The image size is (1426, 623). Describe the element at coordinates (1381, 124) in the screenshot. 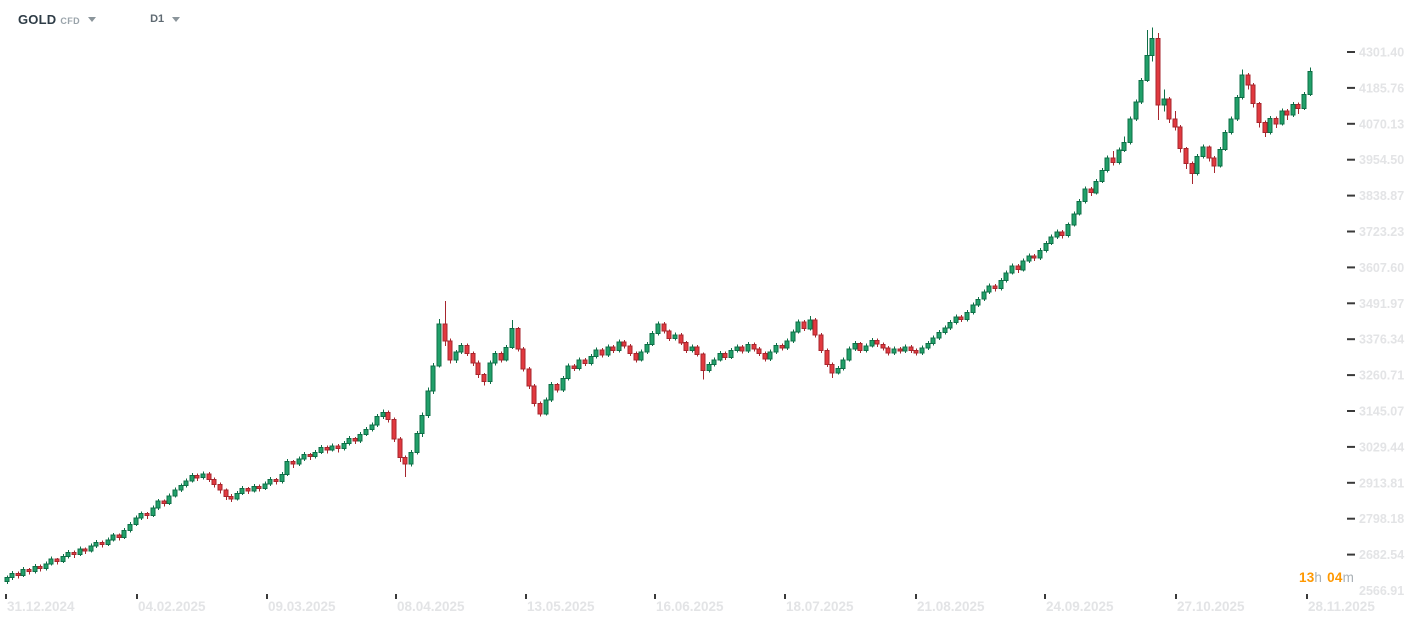

I see `price-axis-label: 4070.13` at that location.